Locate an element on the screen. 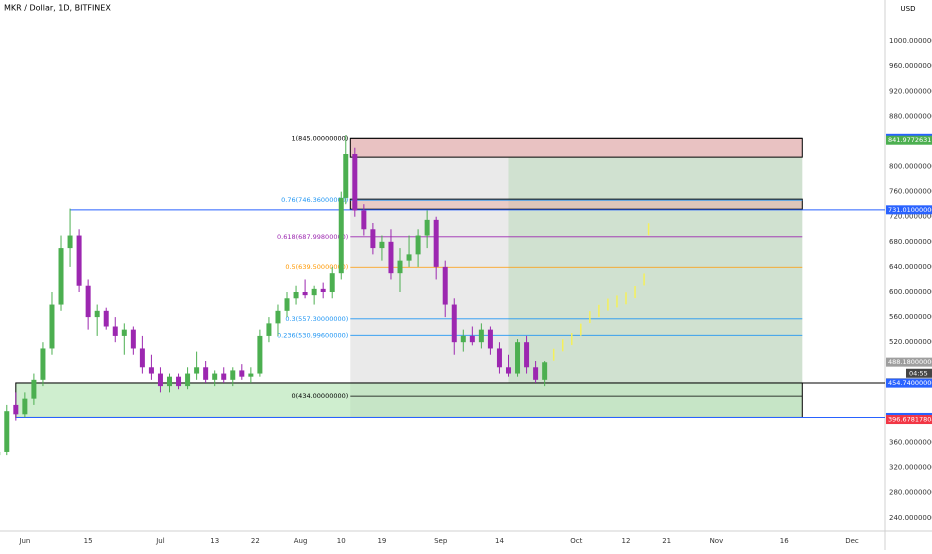 The height and width of the screenshot is (554, 932). x-tick-label: 10 is located at coordinates (341, 541).